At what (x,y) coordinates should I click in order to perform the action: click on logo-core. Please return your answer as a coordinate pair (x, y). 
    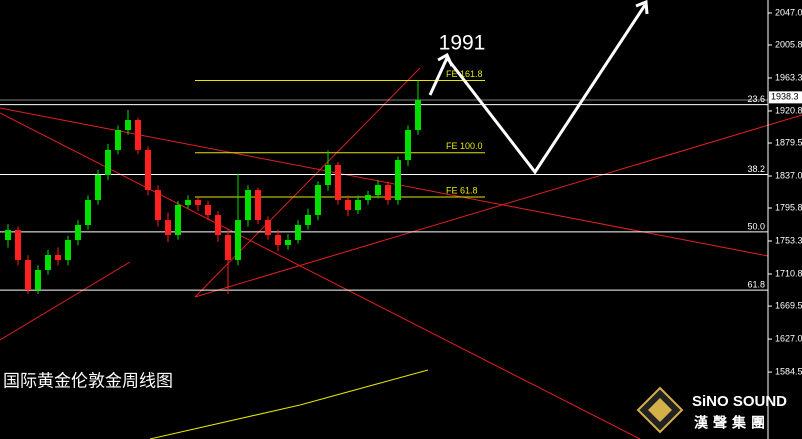
    Looking at the image, I should click on (660, 410).